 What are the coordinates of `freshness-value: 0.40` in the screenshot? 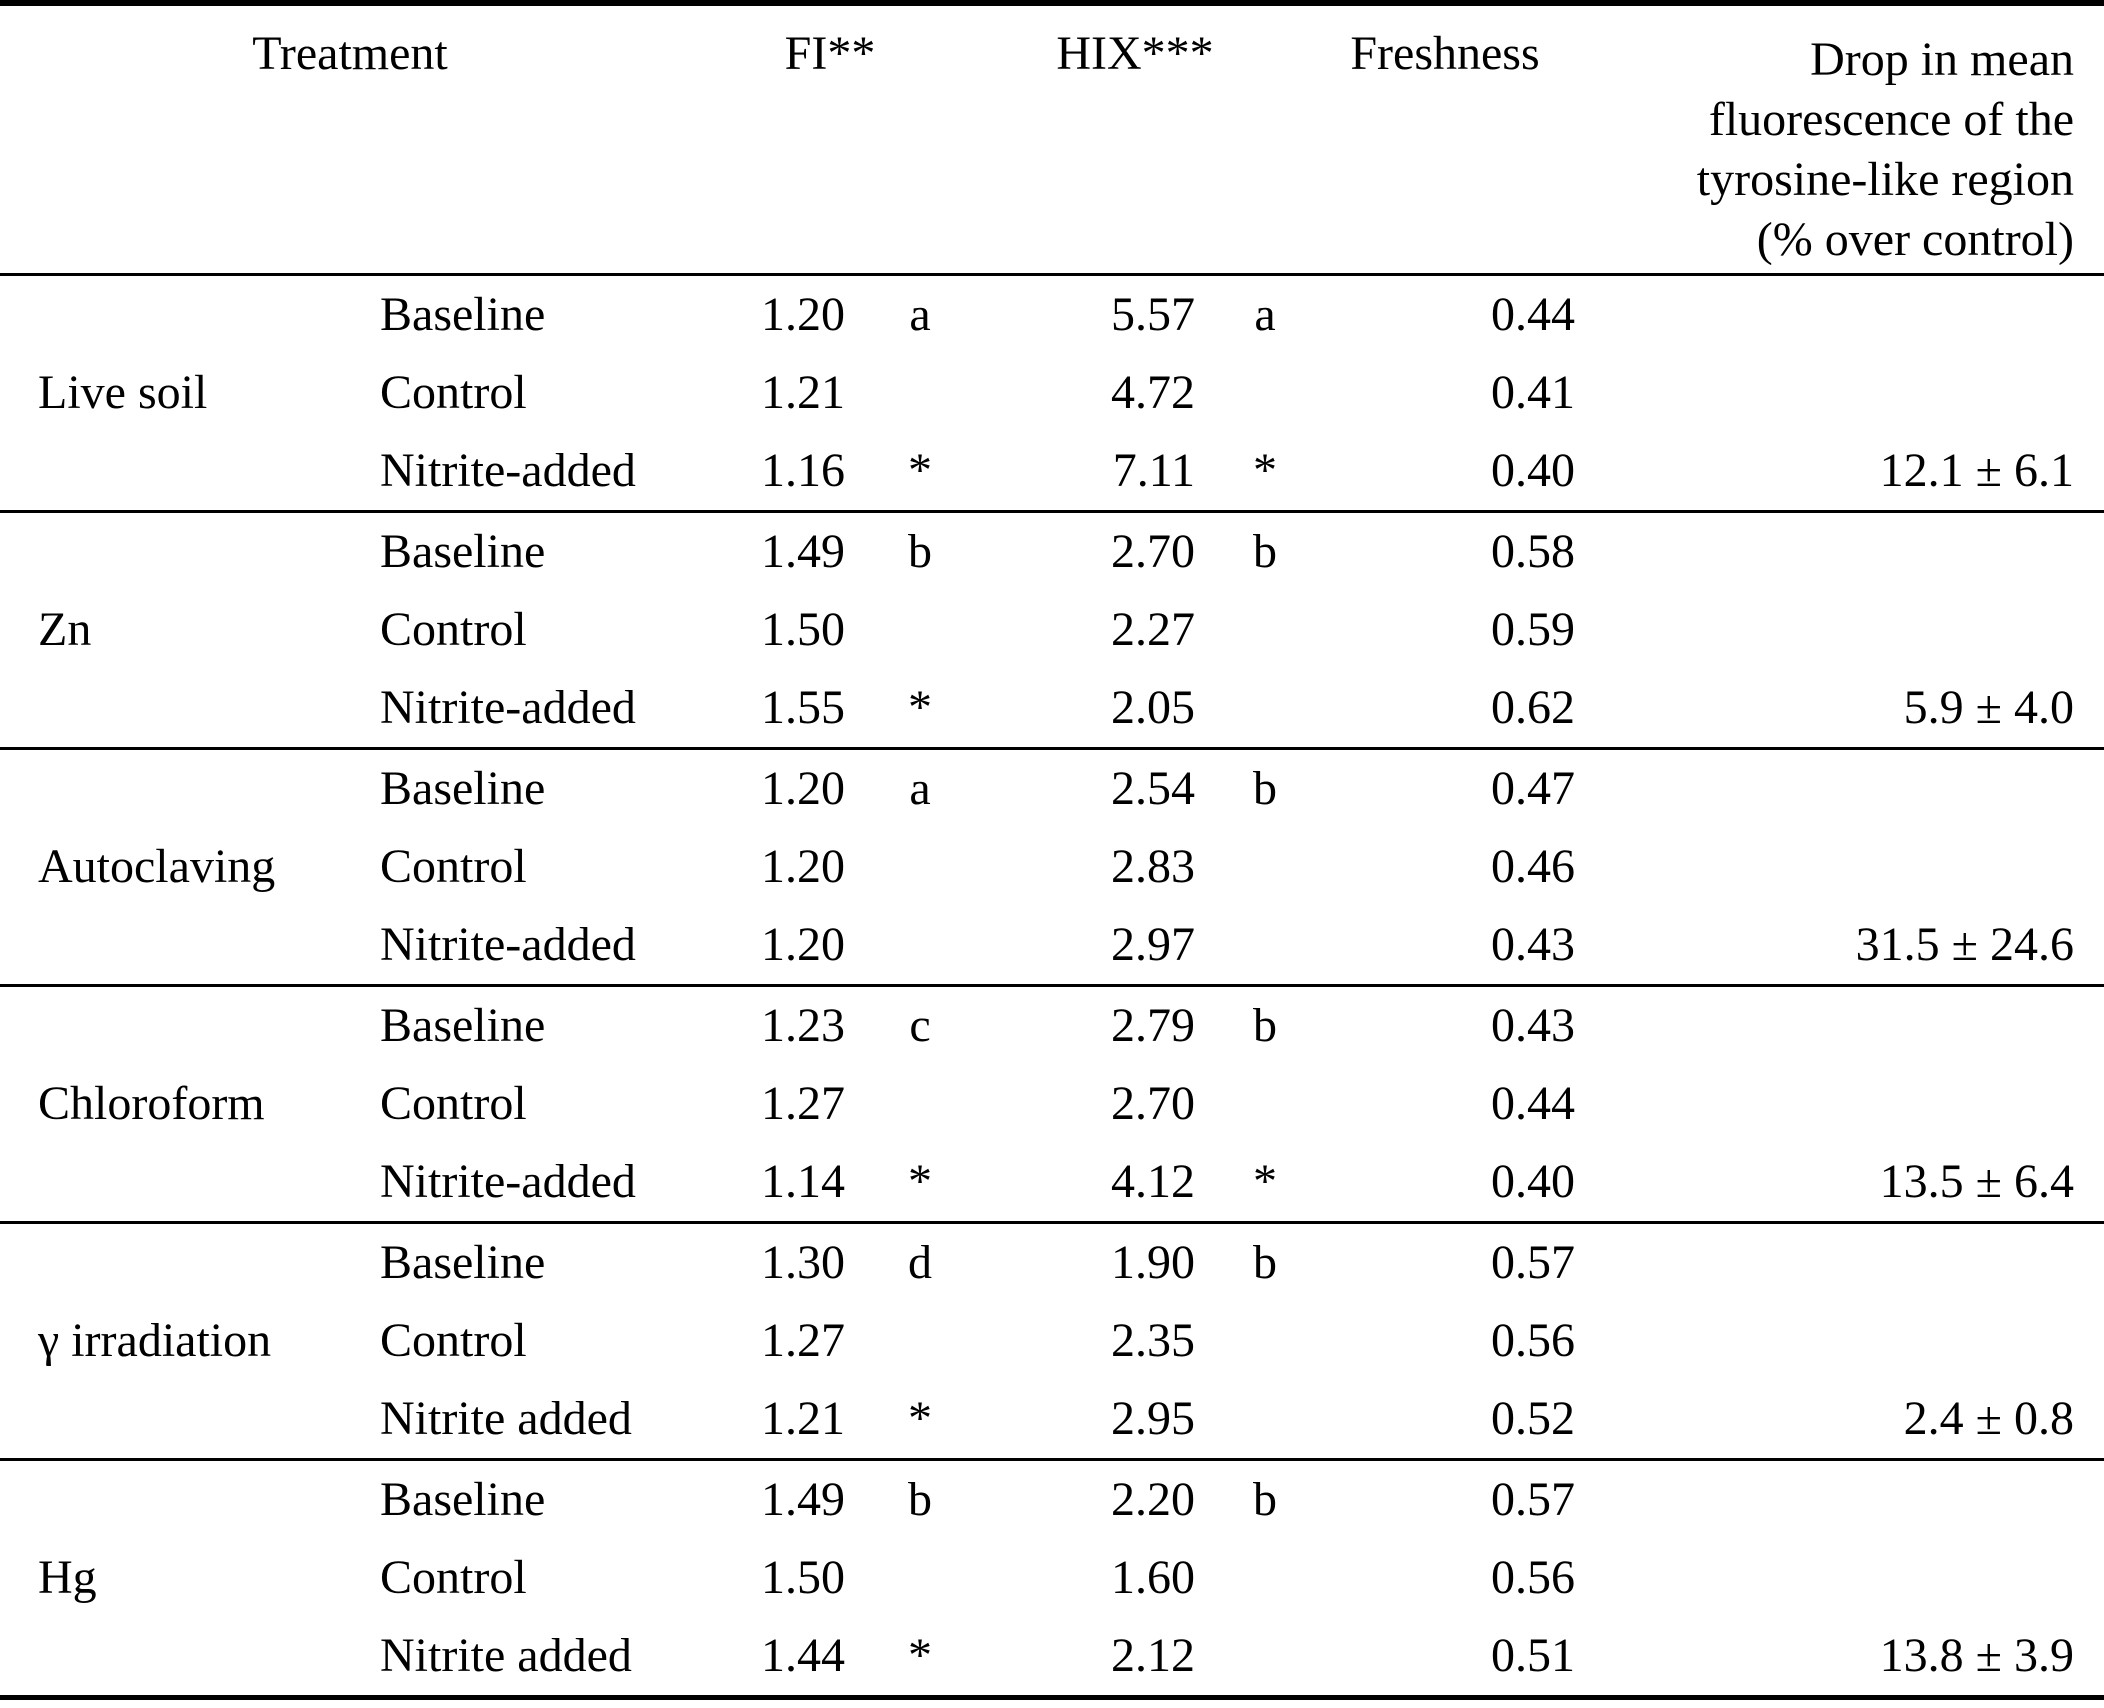 It's located at (1533, 1181).